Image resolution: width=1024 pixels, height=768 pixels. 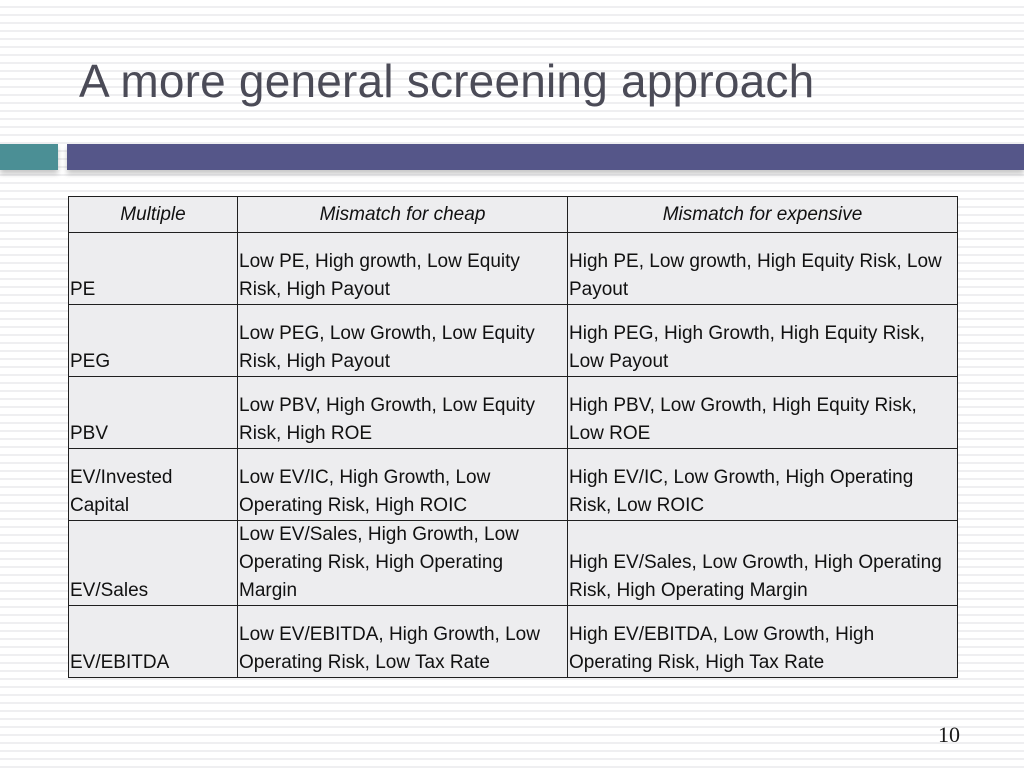 What do you see at coordinates (153, 641) in the screenshot?
I see `cell-multiple: EV/EBITDA` at bounding box center [153, 641].